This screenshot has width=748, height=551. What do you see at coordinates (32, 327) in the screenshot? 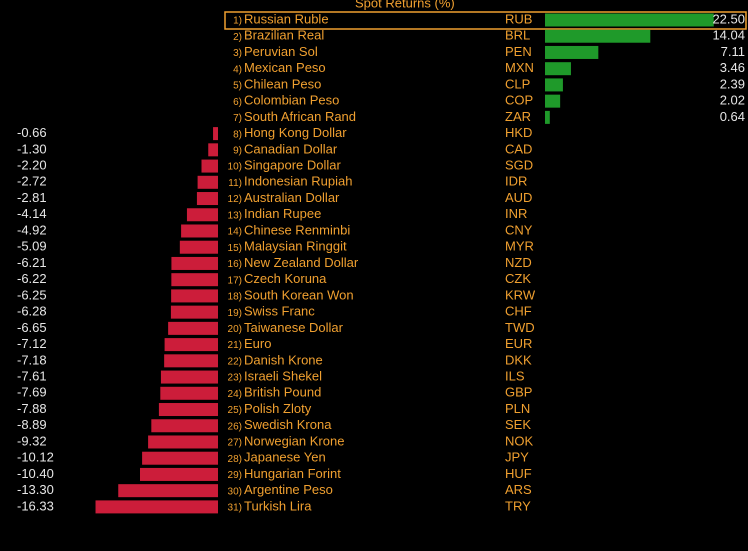
I see `value-label: -6.65` at bounding box center [32, 327].